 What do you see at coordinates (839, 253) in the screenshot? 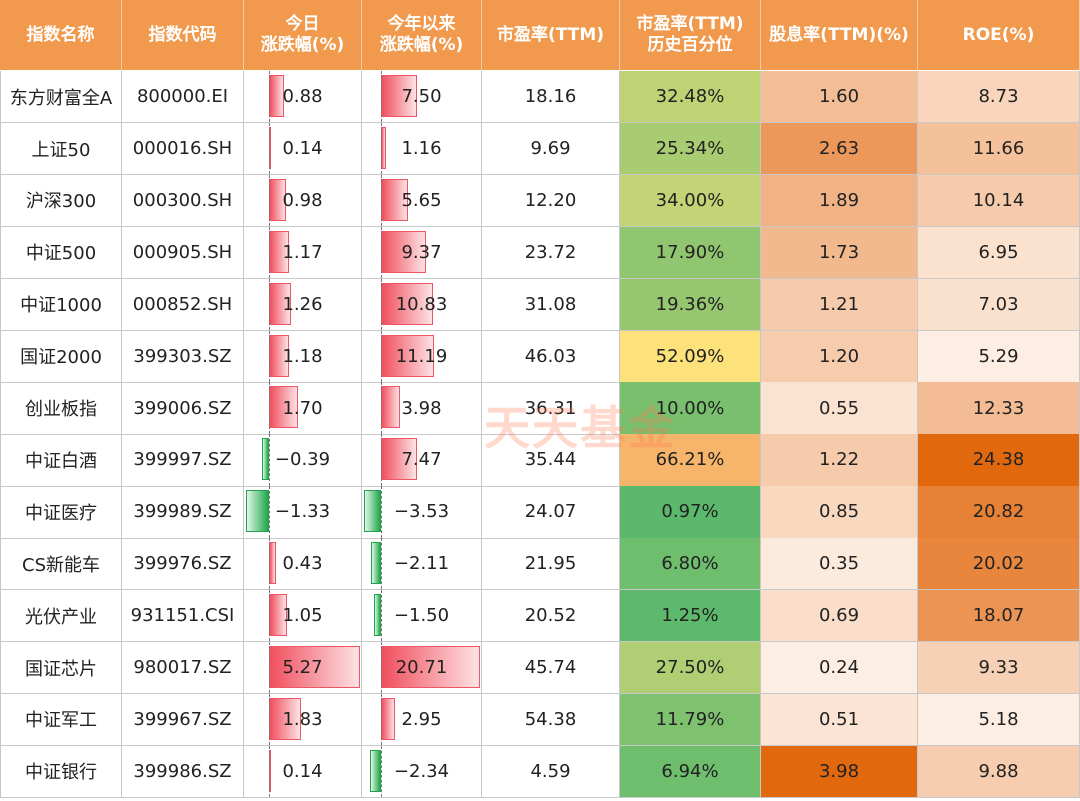
I see `cell-dividend-yield: 1.73` at bounding box center [839, 253].